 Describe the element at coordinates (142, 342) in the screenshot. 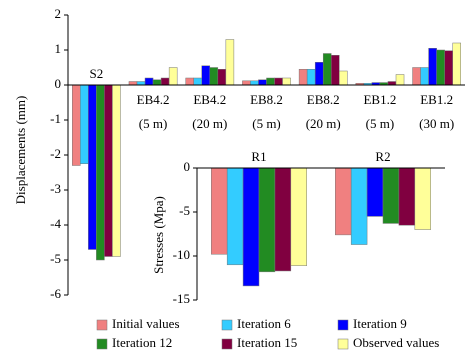

I see `legend-label: Iteration 12` at that location.